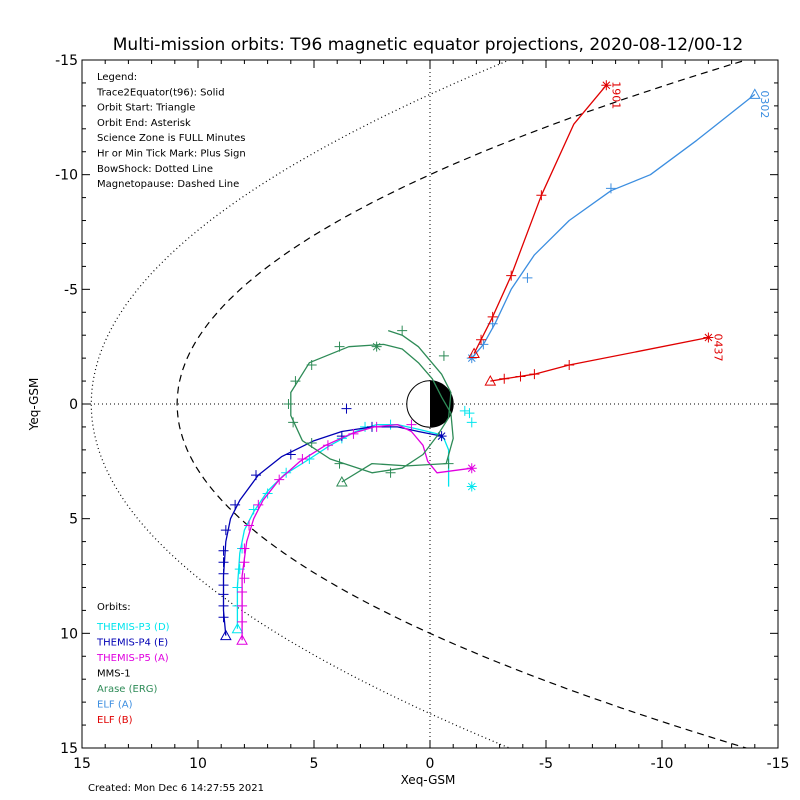 This screenshot has width=800, height=800. I want to click on x-tick-label: 10, so click(198, 764).